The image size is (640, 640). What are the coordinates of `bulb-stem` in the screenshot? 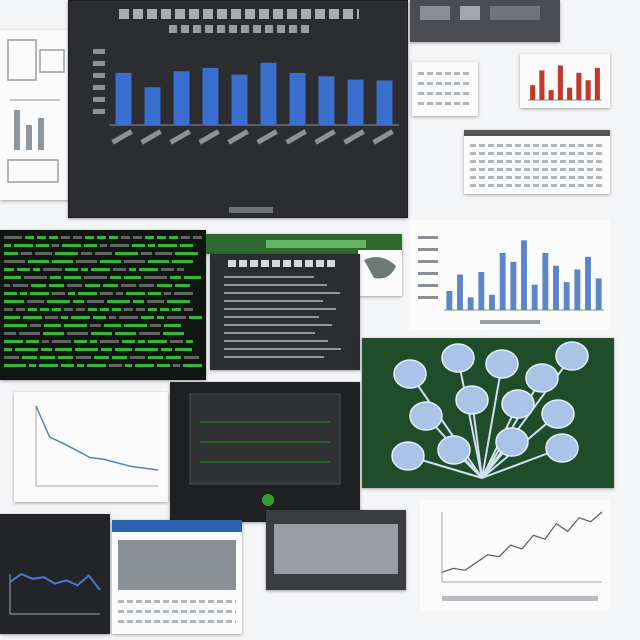 It's located at (446, 426).